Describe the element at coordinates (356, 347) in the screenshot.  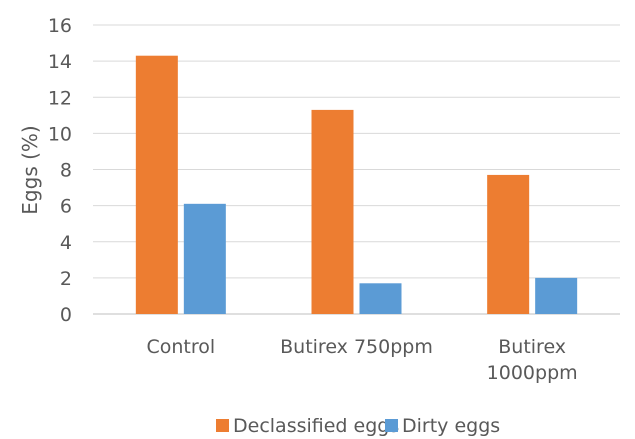
I see `category-label: Butirex 750ppm` at that location.